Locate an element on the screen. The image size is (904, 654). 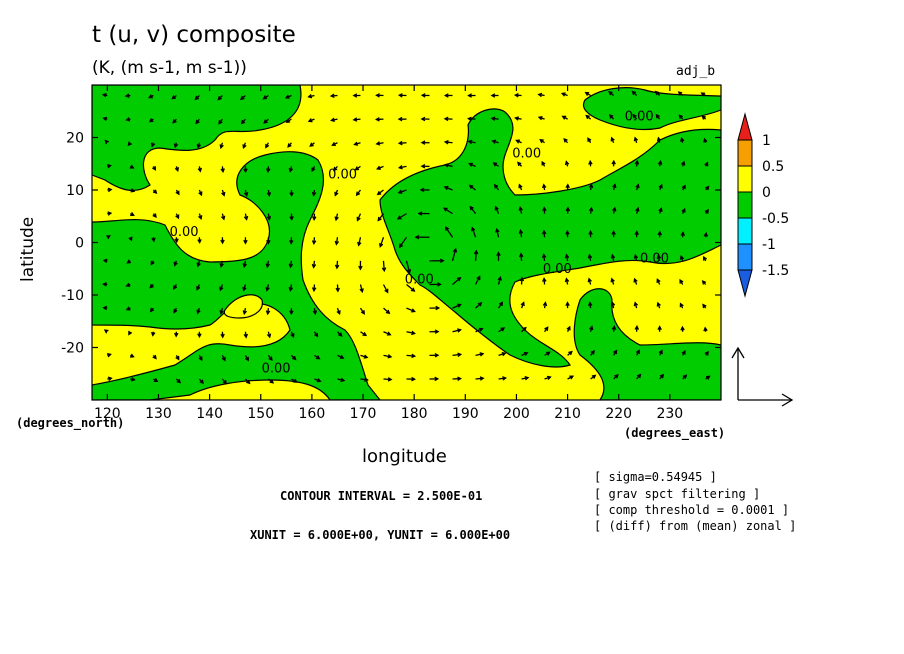
green-region-northeast-patch is located at coordinates (651, 109).